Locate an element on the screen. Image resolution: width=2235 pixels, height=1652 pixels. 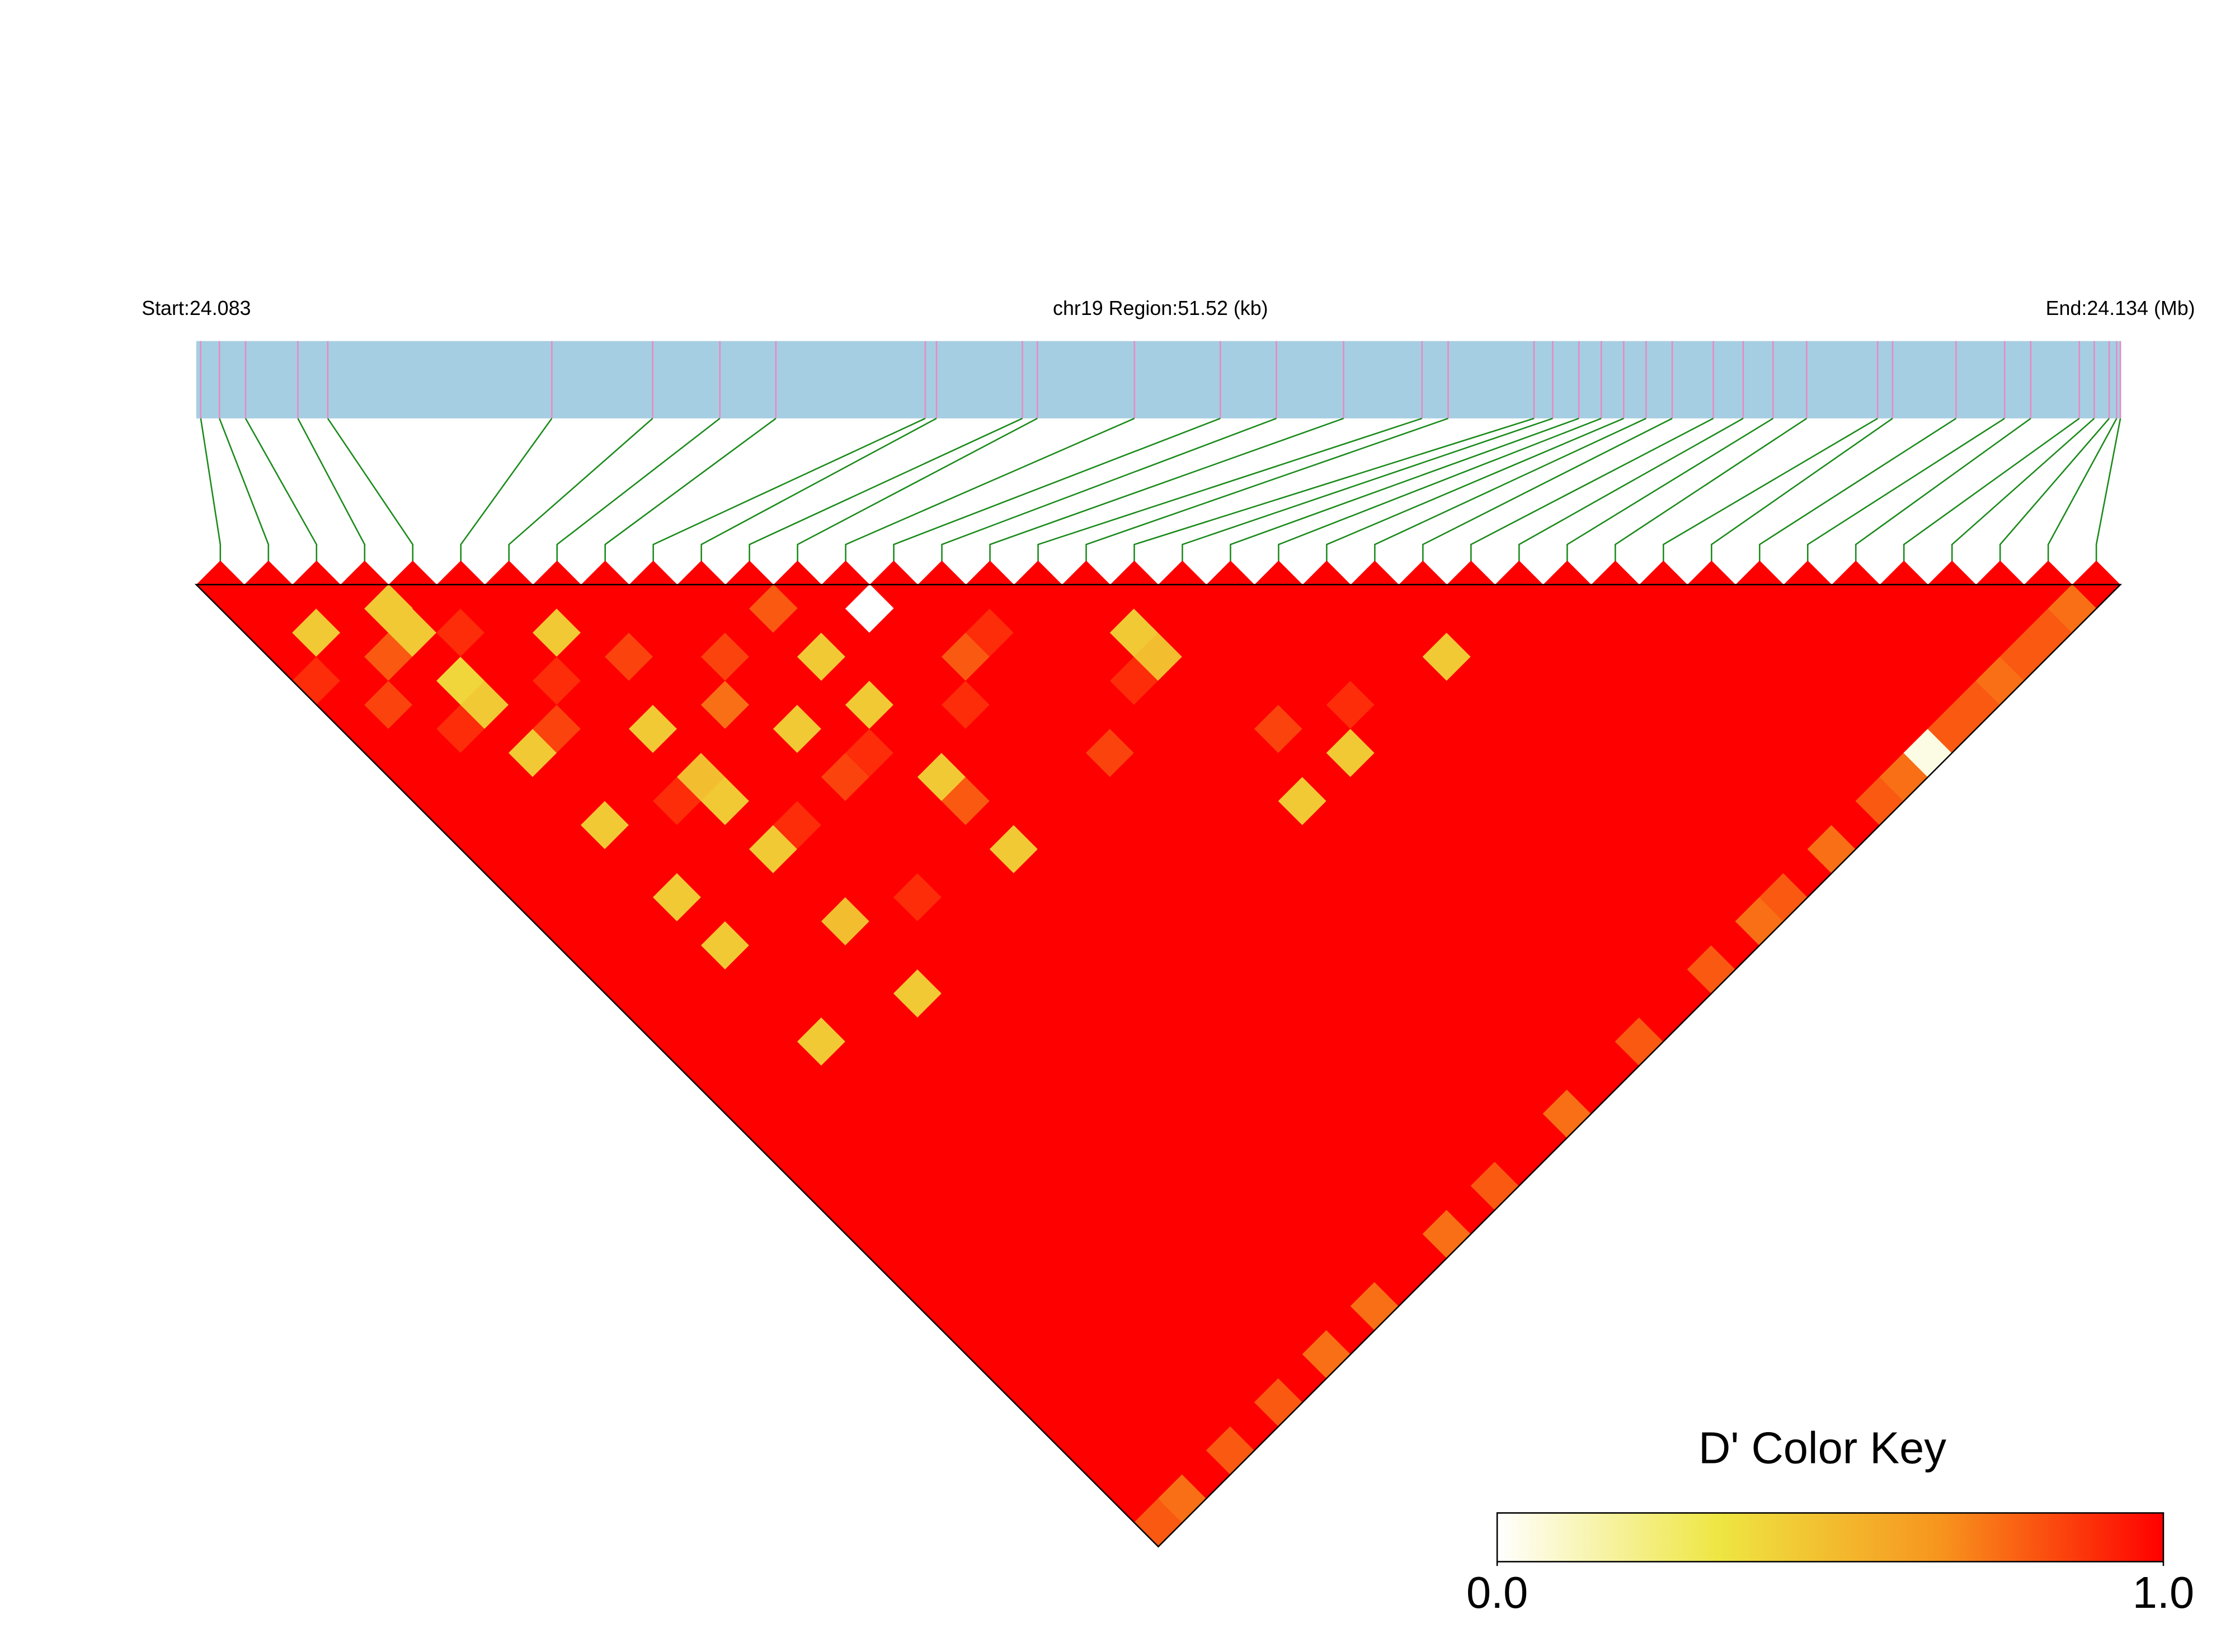
key-tick-label: 0.0 is located at coordinates (1497, 1593).